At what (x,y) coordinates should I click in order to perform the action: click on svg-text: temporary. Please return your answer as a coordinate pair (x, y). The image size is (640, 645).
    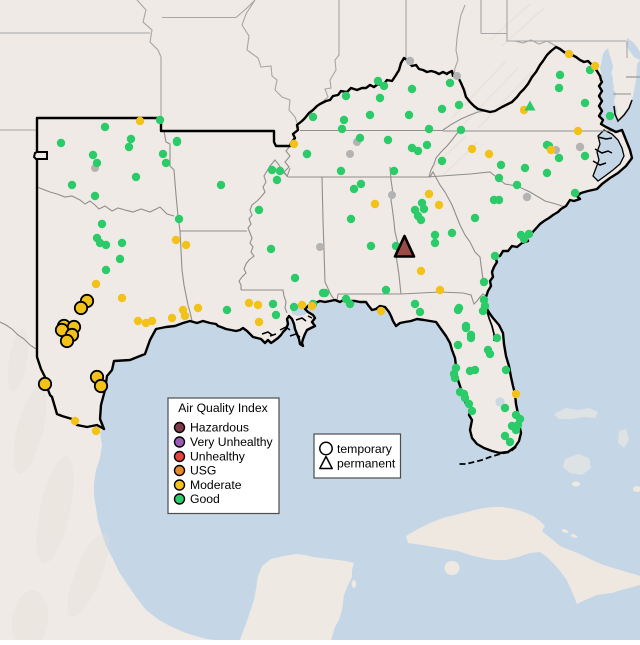
    Looking at the image, I should click on (365, 449).